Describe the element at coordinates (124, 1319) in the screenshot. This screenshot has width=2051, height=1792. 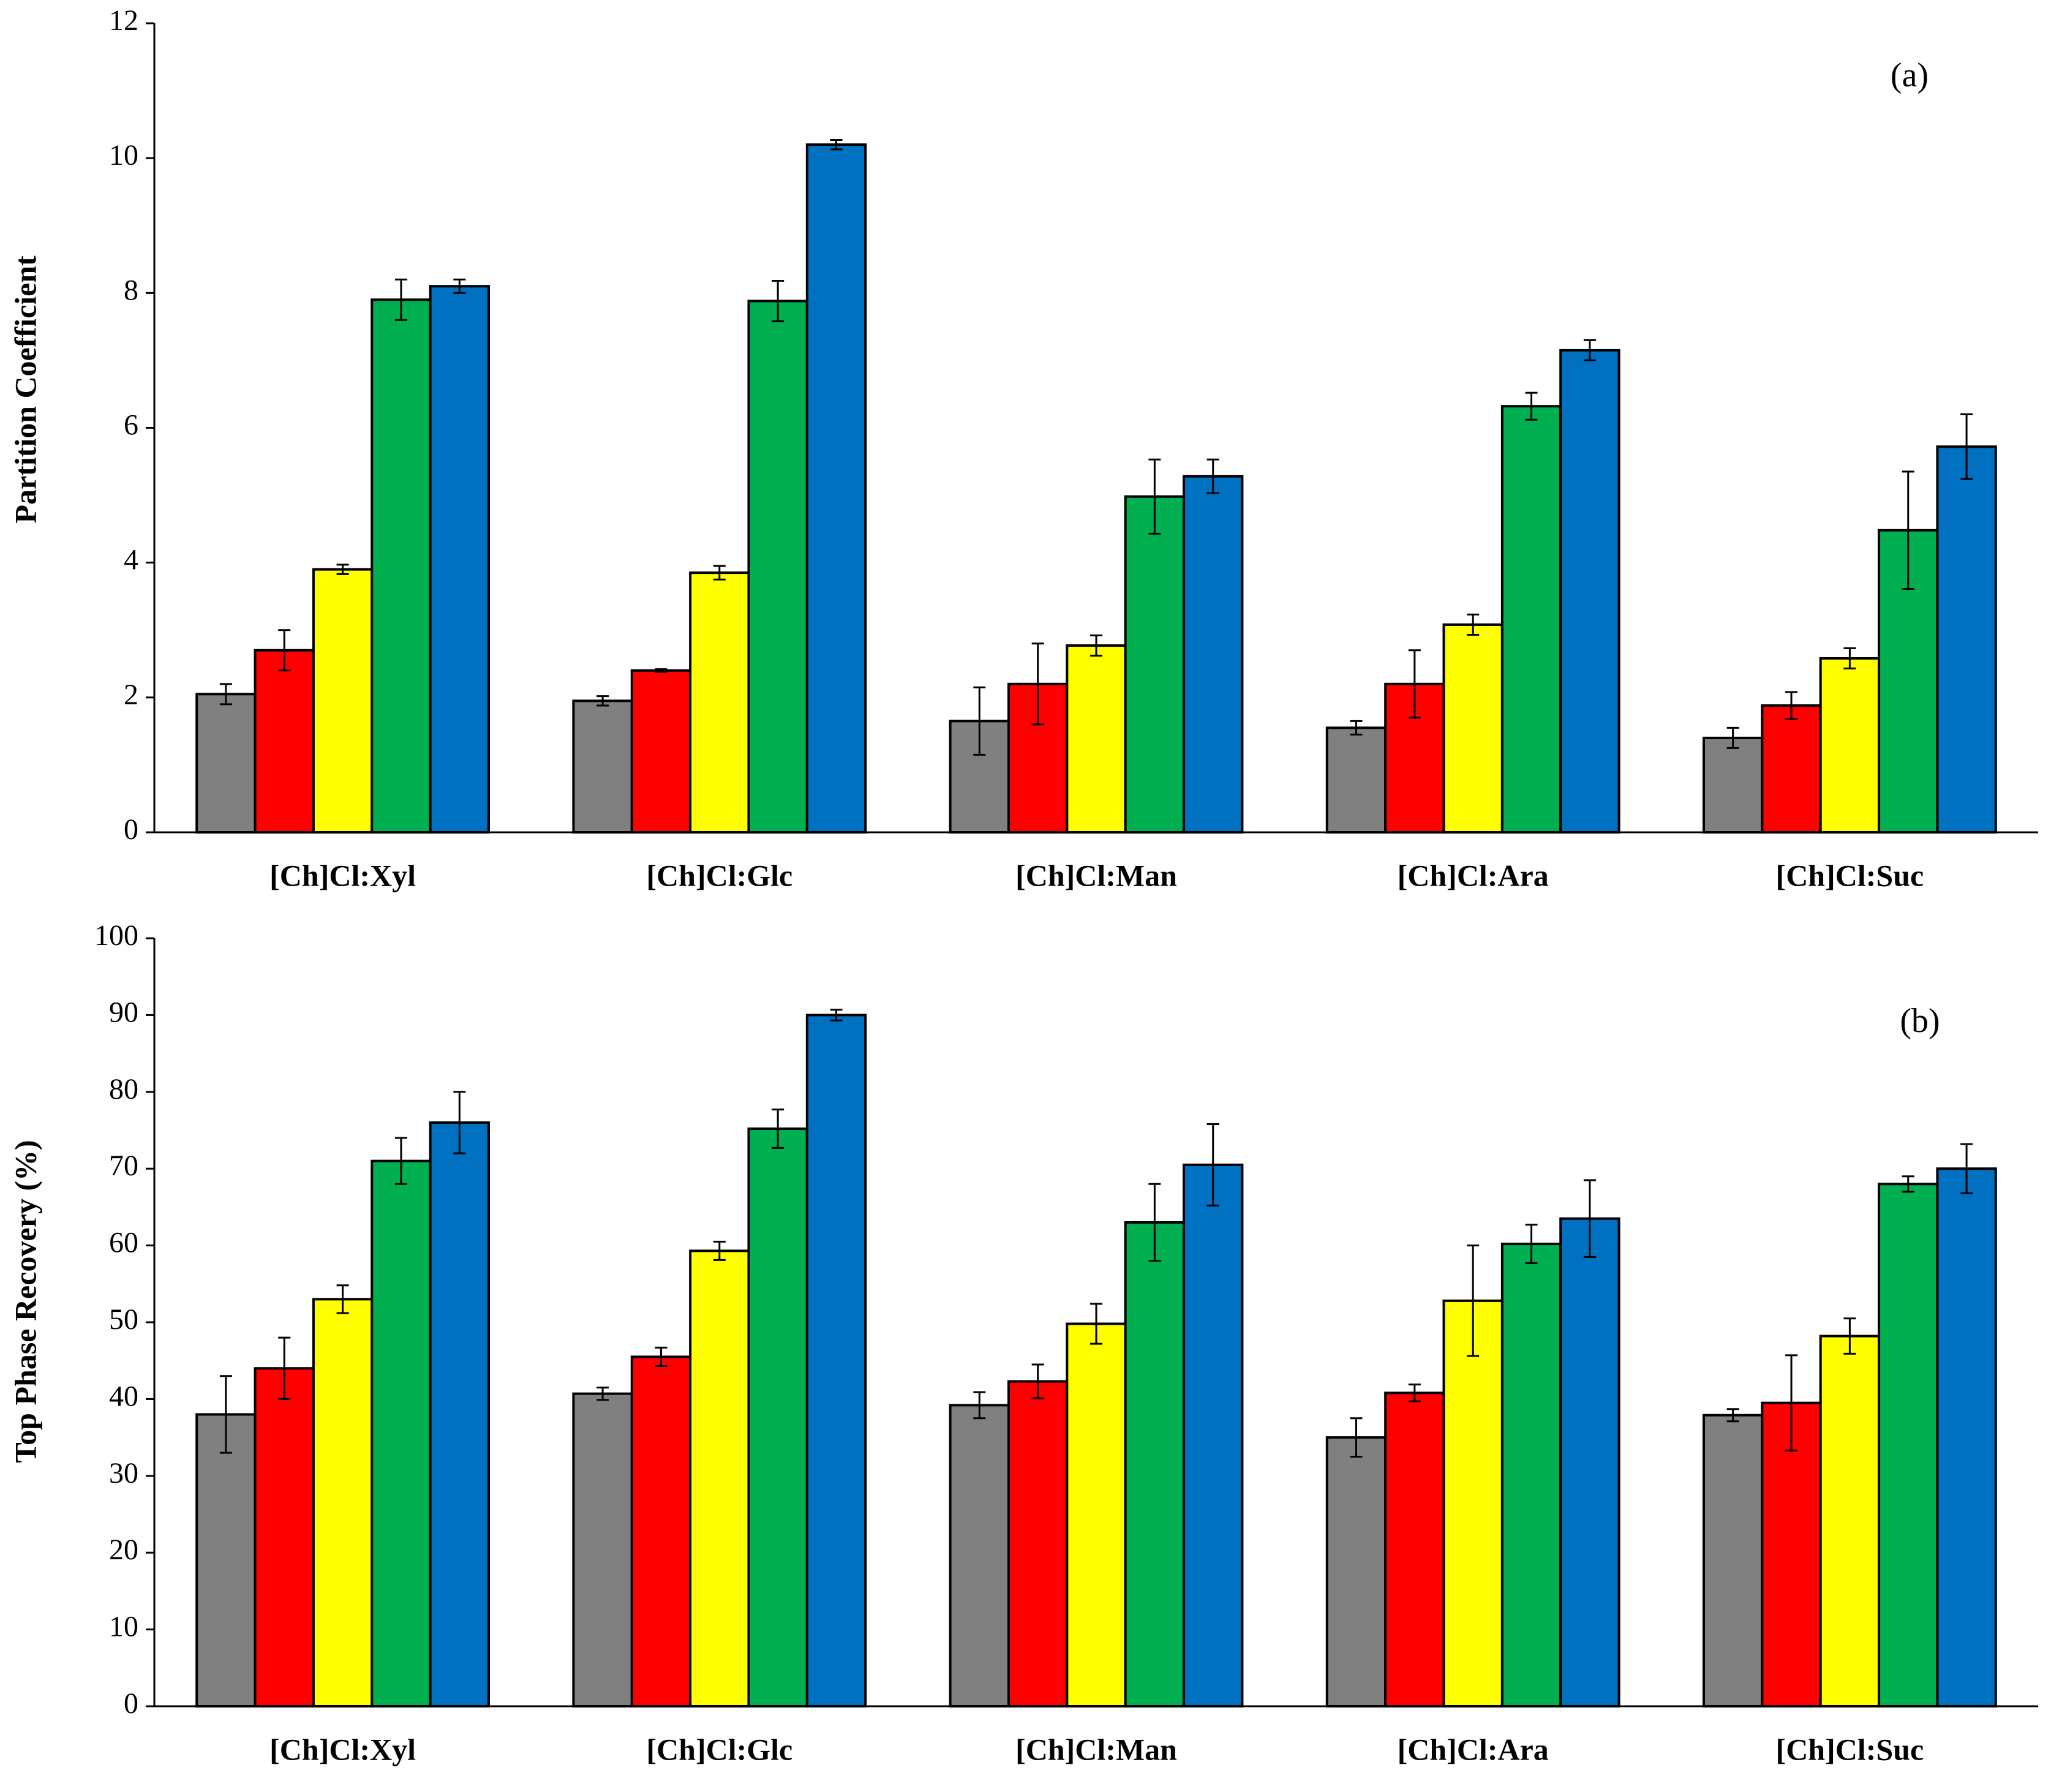
I see `y-tick-label: 50` at that location.